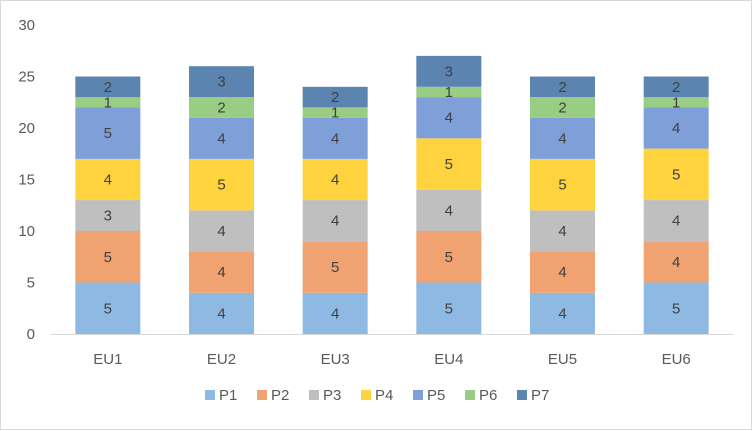  I want to click on x-tick-label: EU6, so click(676, 359).